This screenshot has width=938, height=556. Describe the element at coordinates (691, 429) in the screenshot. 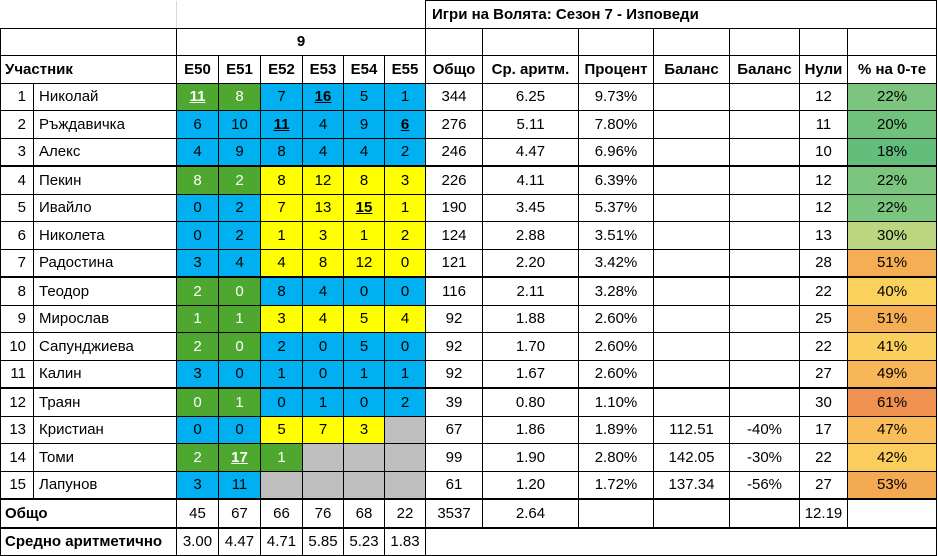

I see `balance-cell: 112.51` at that location.